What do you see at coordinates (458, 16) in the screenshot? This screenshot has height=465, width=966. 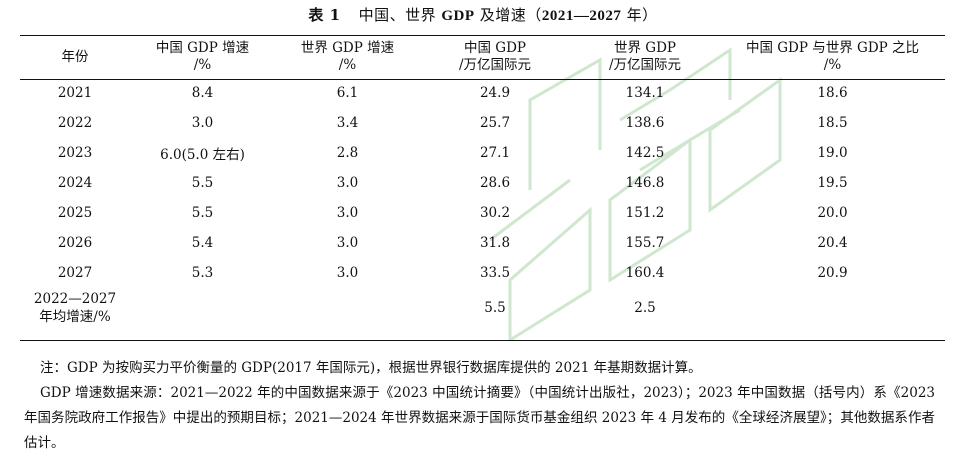 I see `title-gdp: GDP` at bounding box center [458, 16].